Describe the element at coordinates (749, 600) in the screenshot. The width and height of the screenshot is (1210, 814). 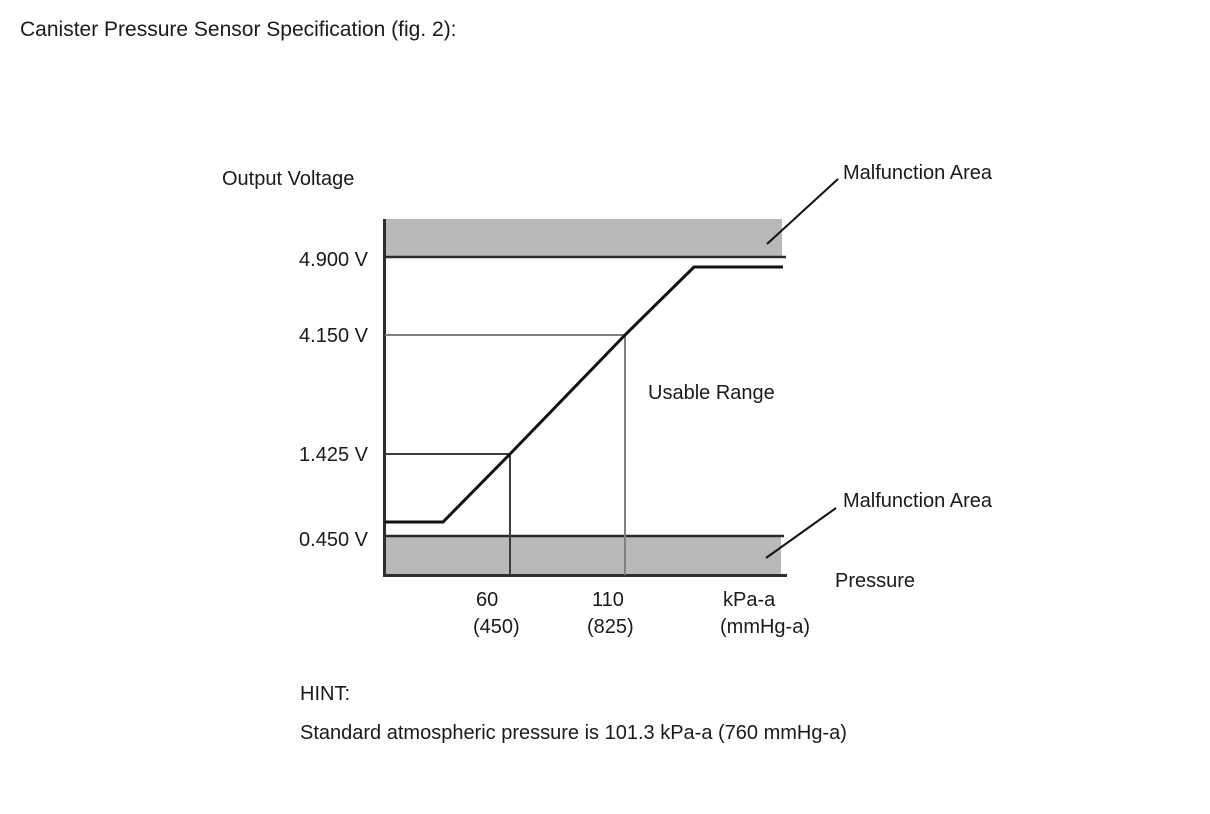
I see `x-unit-kpa: kPa-a` at that location.